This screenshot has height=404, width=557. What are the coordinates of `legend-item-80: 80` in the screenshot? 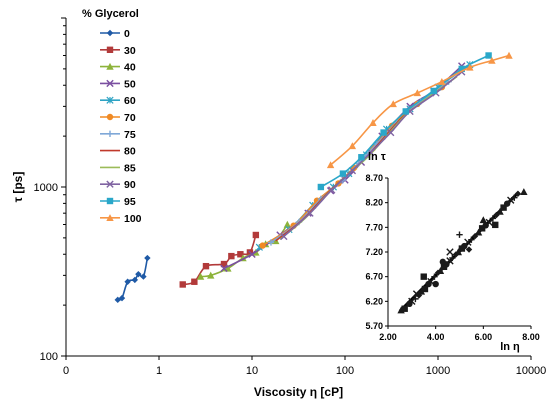 It's located at (118, 152).